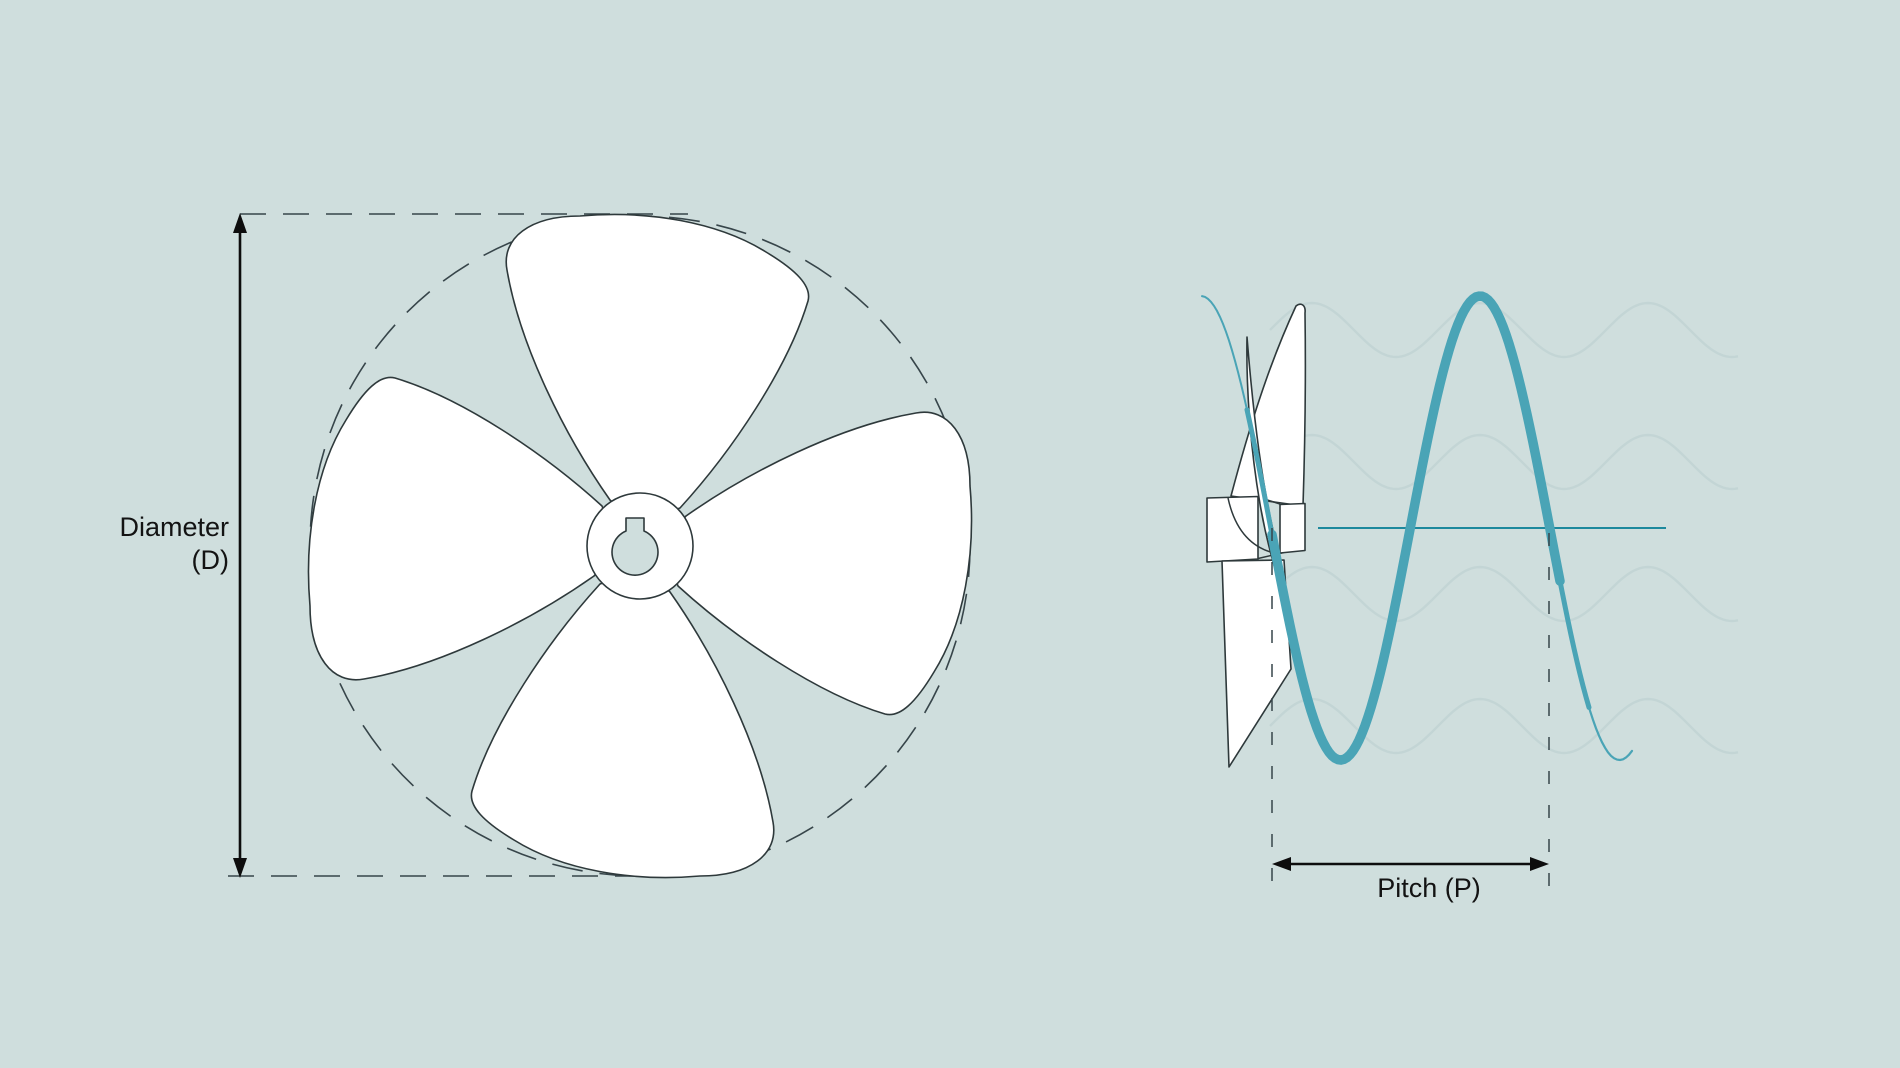 This screenshot has height=1068, width=1900. I want to click on background-helix-waves, so click(1504, 528).